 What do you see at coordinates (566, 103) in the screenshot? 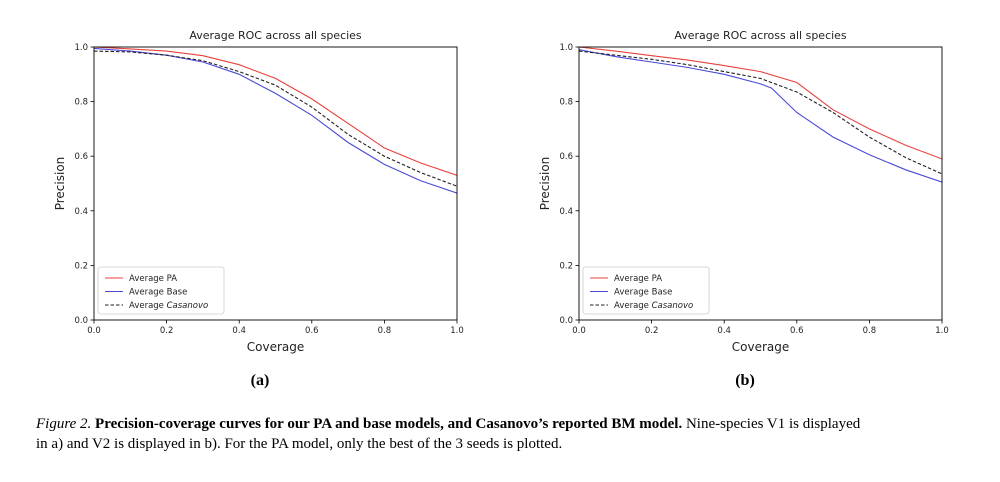
I see `chart-b-y-tick-label-4: 0.8` at bounding box center [566, 103].